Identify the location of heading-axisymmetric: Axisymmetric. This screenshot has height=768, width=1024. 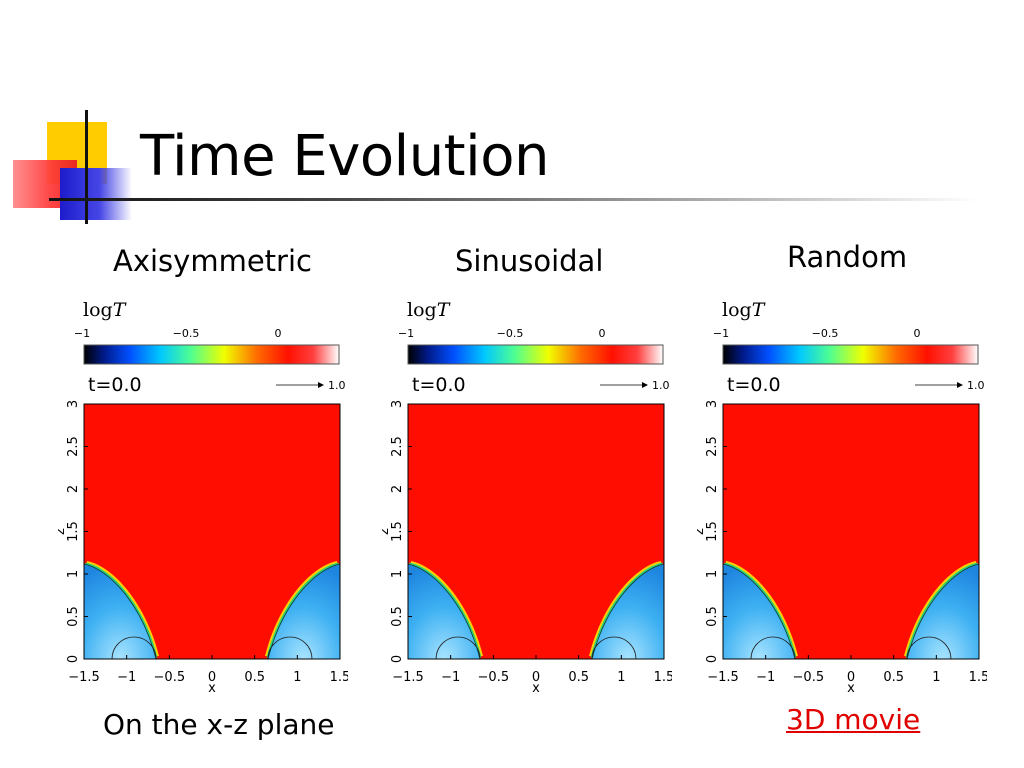
(212, 261).